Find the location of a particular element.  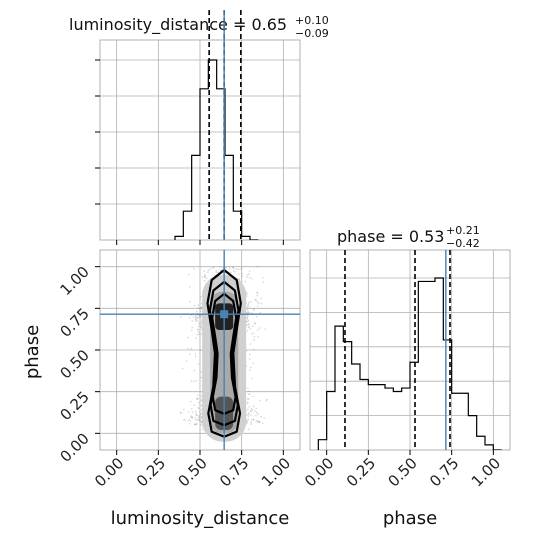

title-luminosity-sub: −0.09 is located at coordinates (312, 33).